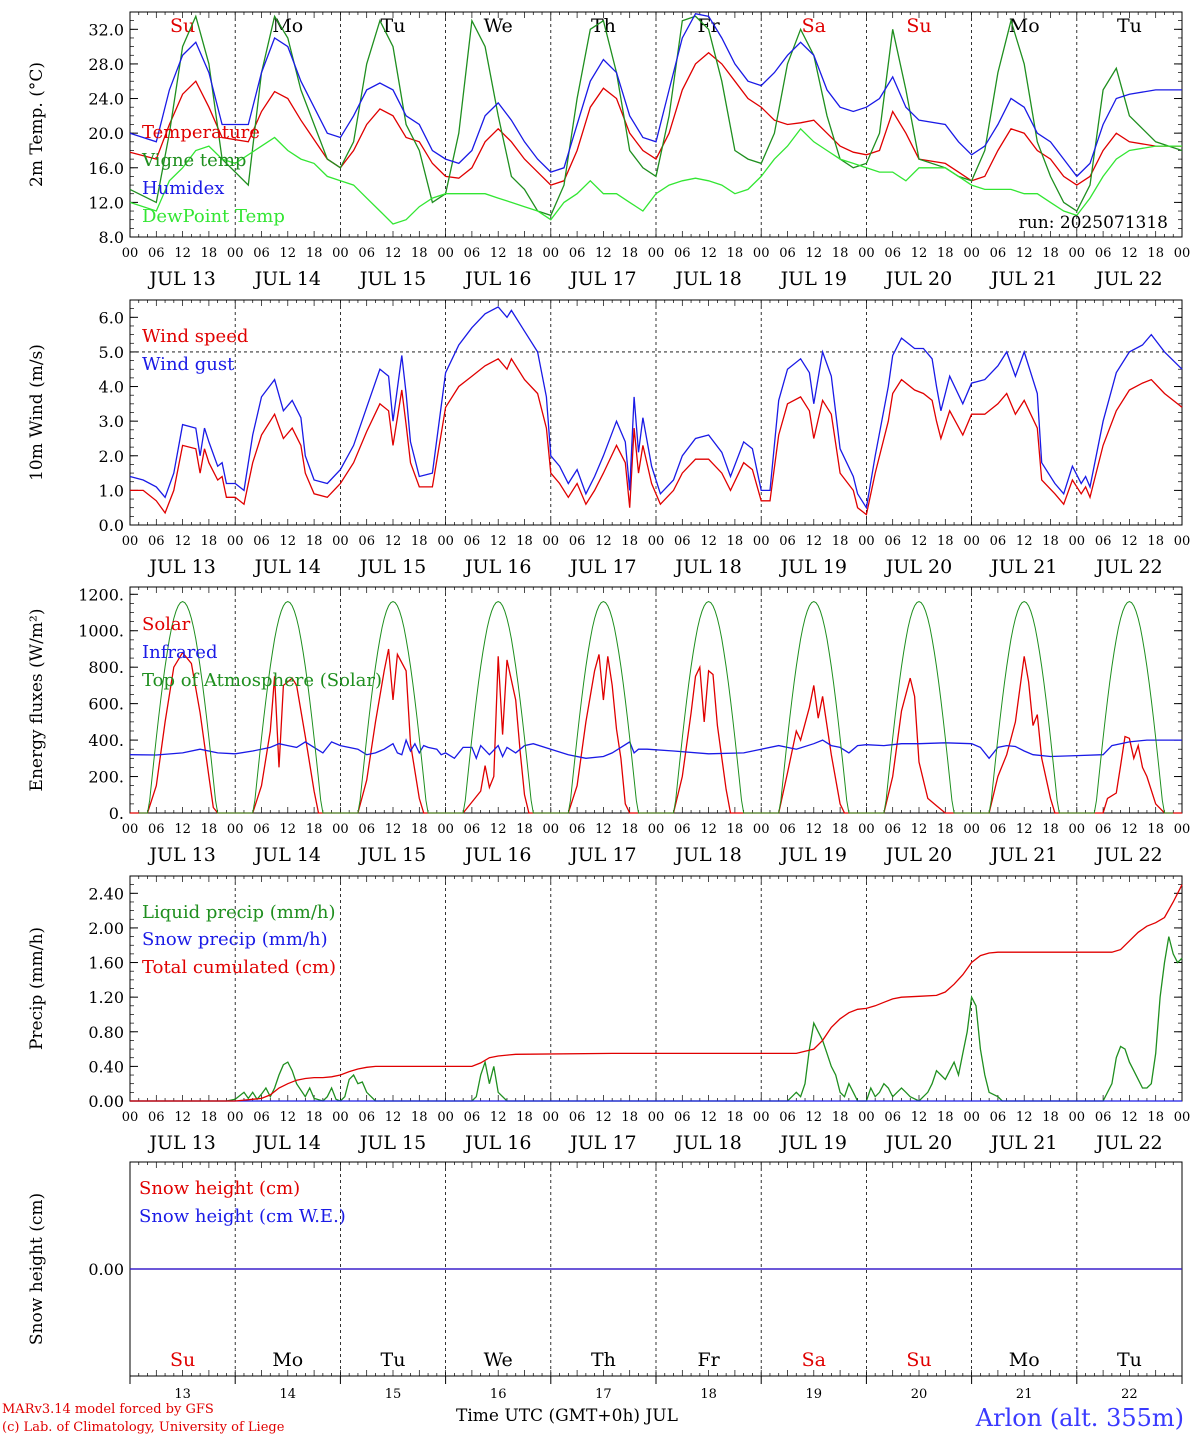  Describe the element at coordinates (498, 1360) in the screenshot. I see `weekday-label: We` at that location.